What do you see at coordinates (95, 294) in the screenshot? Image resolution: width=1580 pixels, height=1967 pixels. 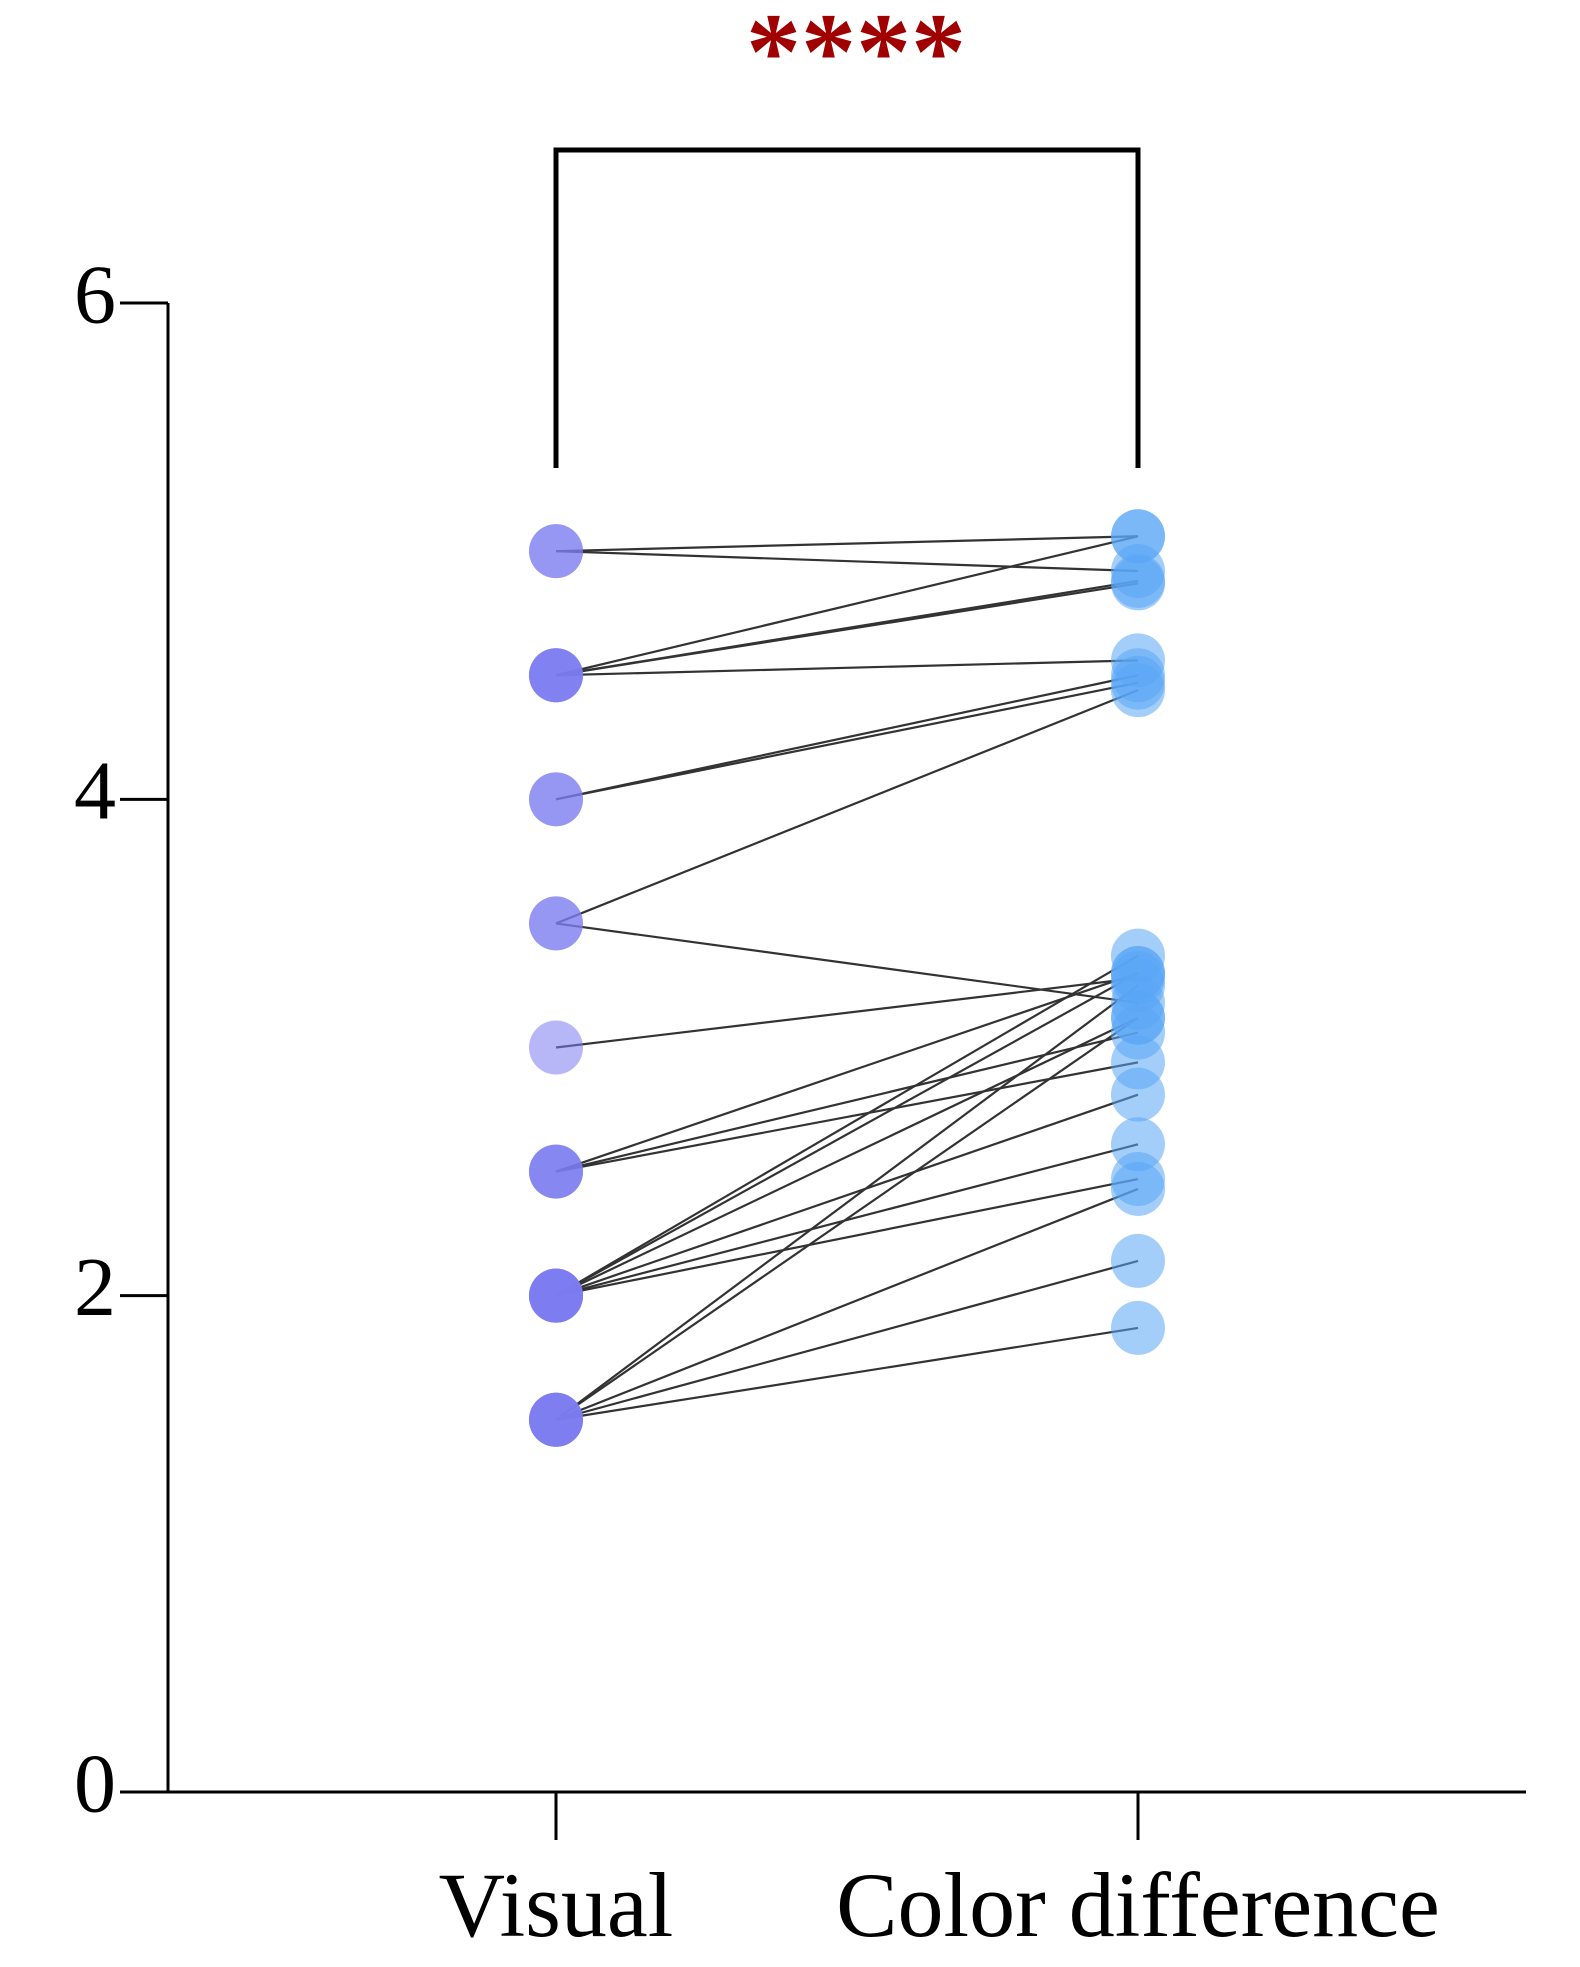 I see `y-tick-label: 6` at bounding box center [95, 294].